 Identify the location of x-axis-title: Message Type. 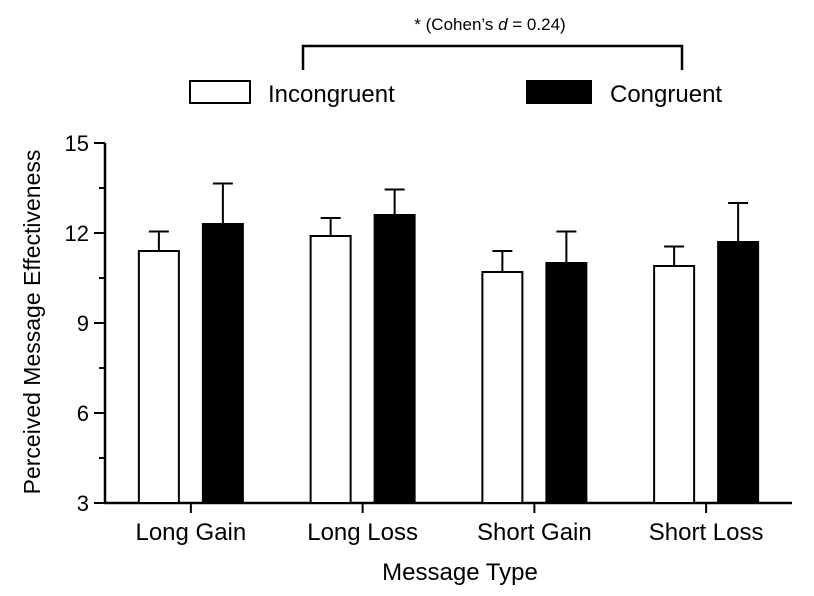
(460, 572).